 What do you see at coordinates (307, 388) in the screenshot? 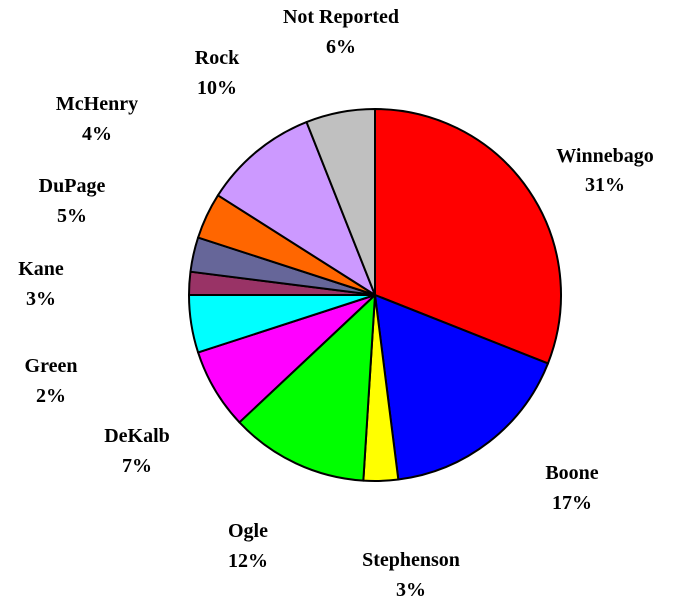
I see `pie-slice-ogle` at bounding box center [307, 388].